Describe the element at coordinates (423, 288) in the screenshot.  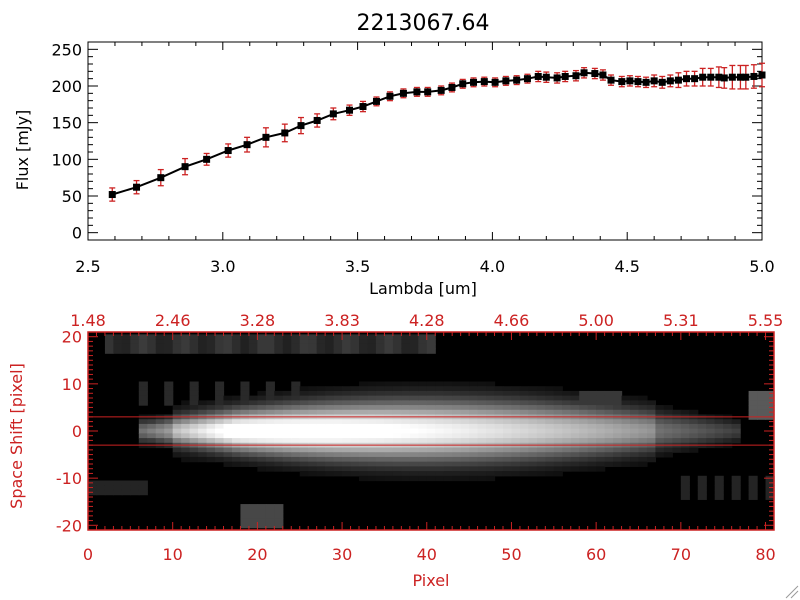
I see `x-axis-label: Lambda [um]` at that location.